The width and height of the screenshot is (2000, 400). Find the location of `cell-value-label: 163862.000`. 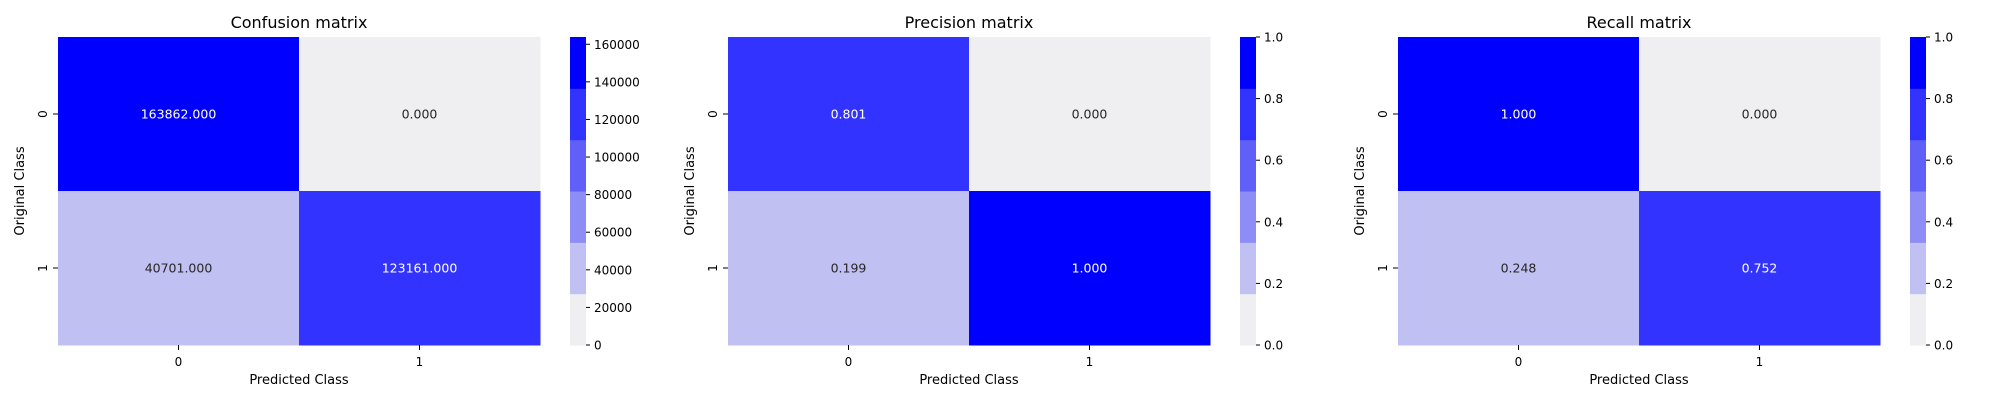

cell-value-label: 163862.000 is located at coordinates (179, 114).